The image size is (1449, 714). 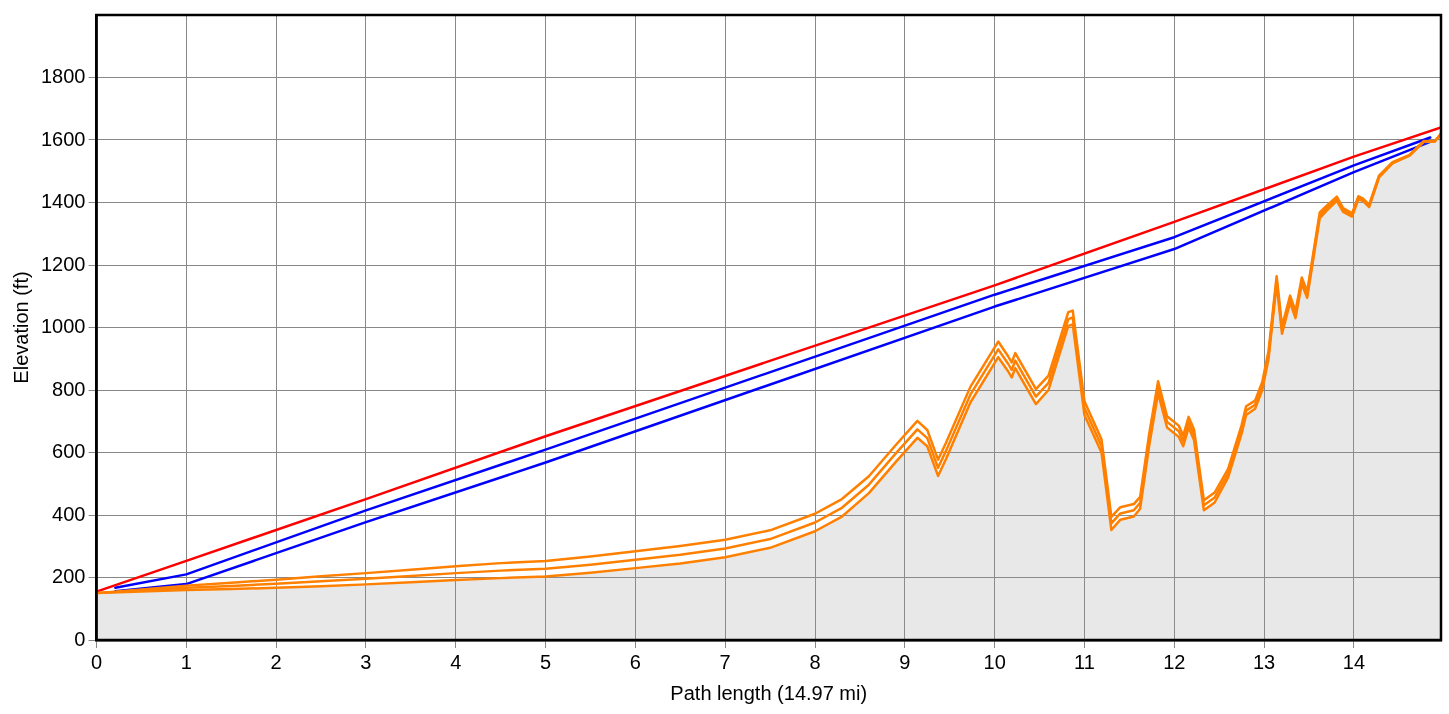 I want to click on y-tick-label: 800, so click(x=69, y=388).